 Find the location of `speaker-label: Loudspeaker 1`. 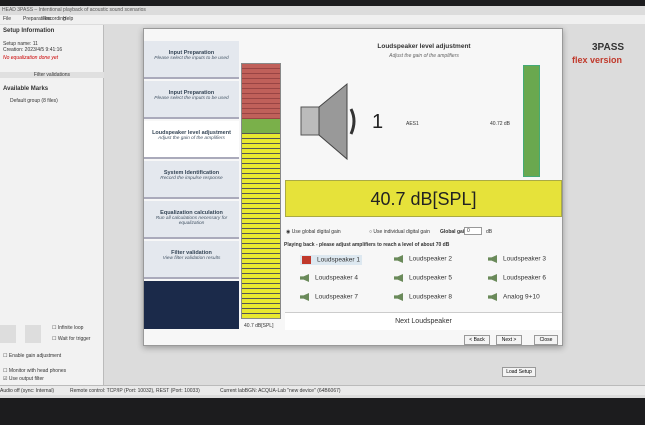

speaker-label: Loudspeaker 1 is located at coordinates (339, 260).